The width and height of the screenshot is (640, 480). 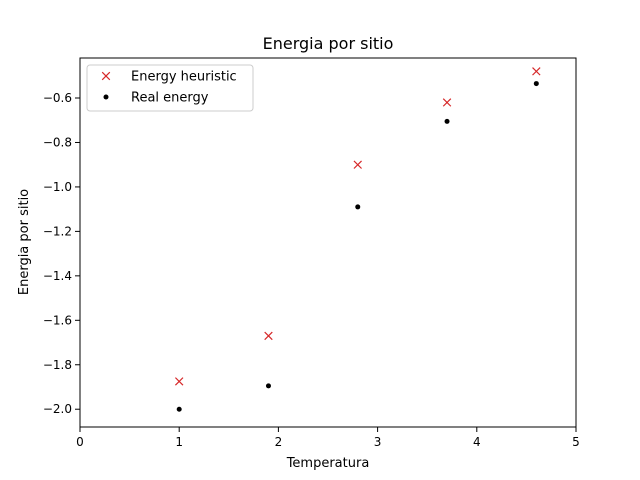 I want to click on x-tick-label: 4, so click(x=477, y=442).